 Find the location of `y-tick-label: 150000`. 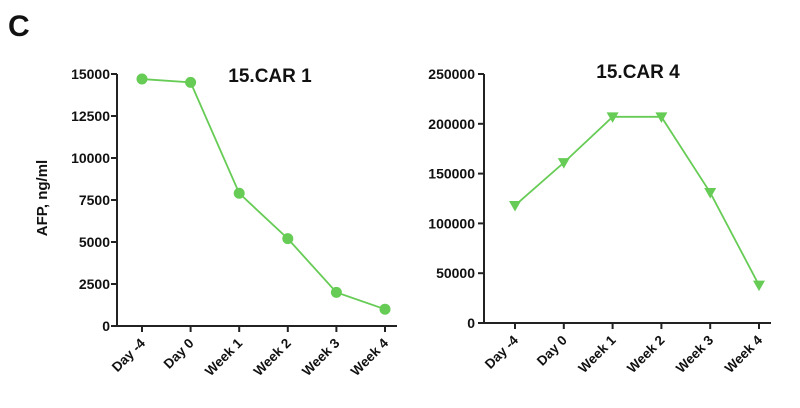

y-tick-label: 150000 is located at coordinates (451, 174).